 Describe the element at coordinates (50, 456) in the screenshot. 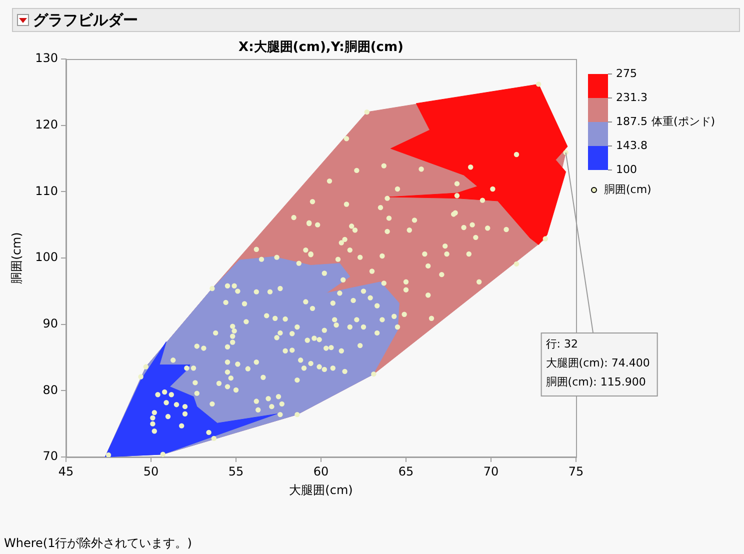

I see `y-tick-label: 70` at that location.